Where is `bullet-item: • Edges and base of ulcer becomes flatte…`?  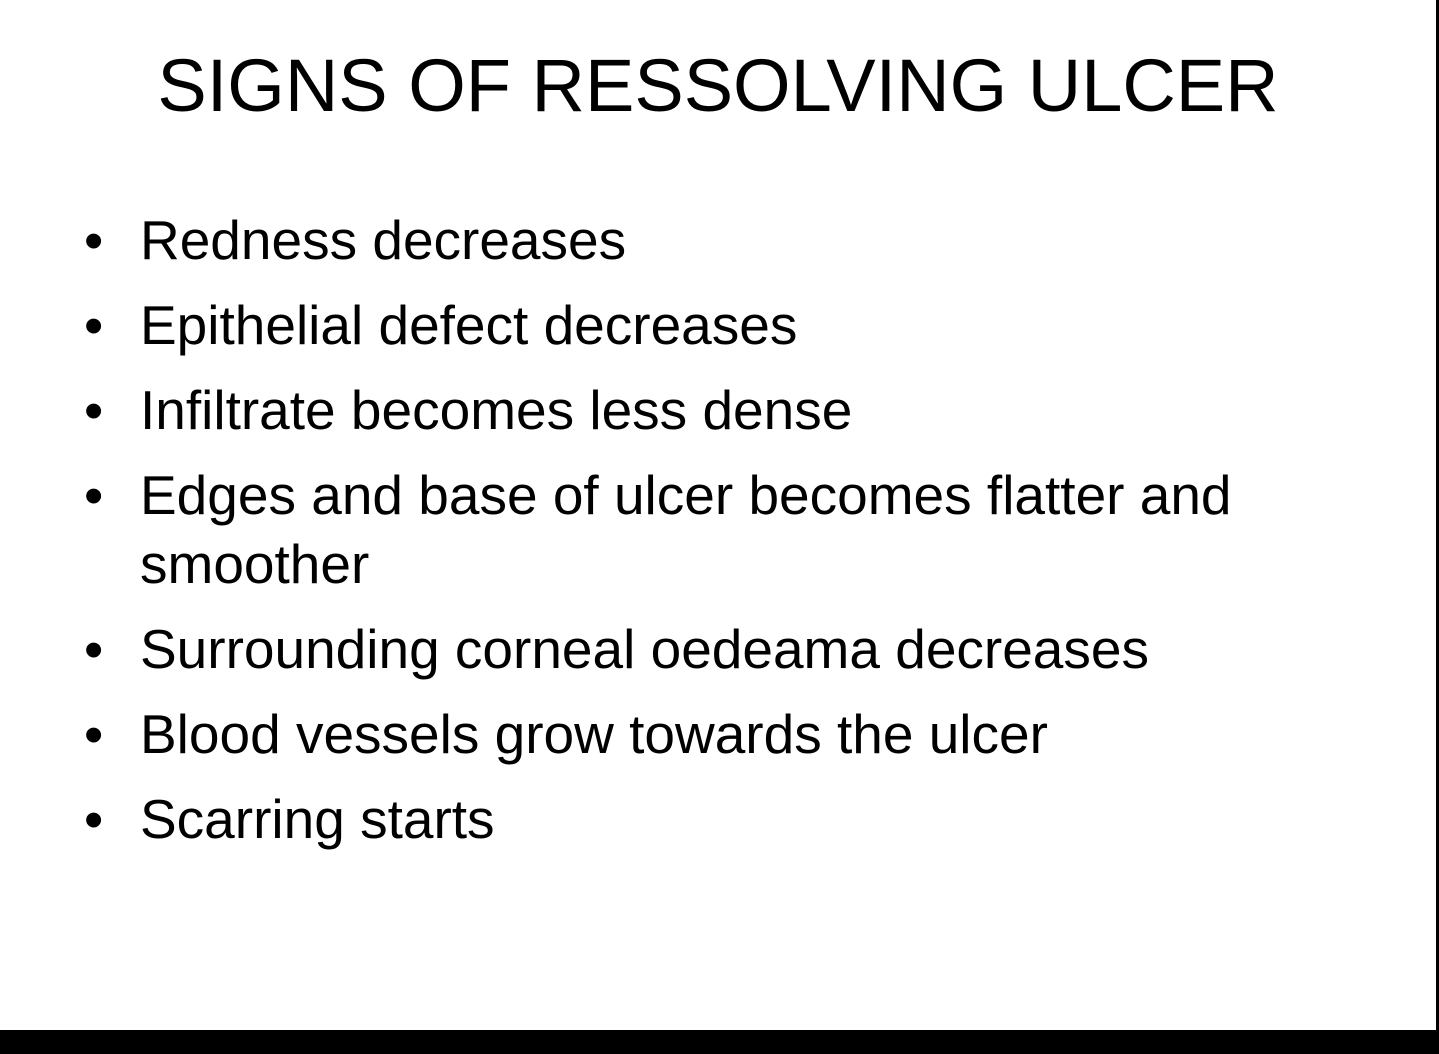 bullet-item: • Edges and base of ulcer becomes flatte… is located at coordinates (724, 530).